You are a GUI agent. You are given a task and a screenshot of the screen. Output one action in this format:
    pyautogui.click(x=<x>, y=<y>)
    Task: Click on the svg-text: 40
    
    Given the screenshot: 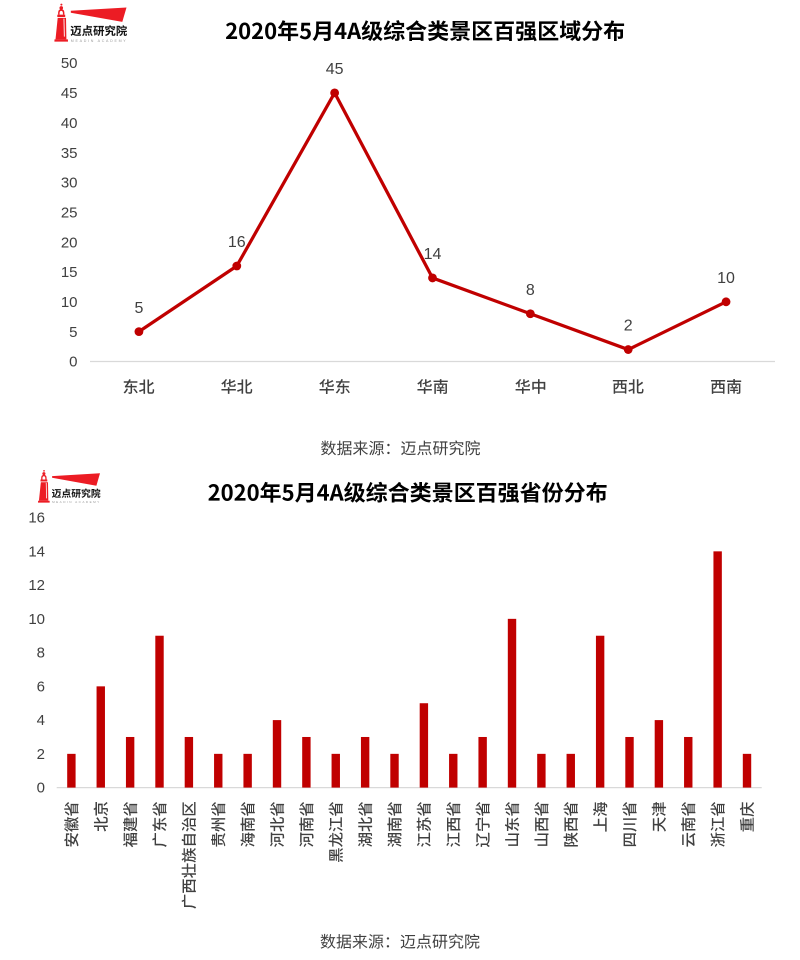 What is the action you would take?
    pyautogui.click(x=69, y=123)
    